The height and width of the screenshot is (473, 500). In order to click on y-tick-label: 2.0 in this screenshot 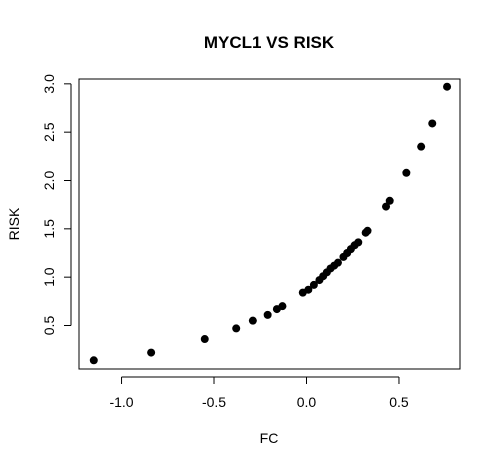, I will do `click(49, 181)`.